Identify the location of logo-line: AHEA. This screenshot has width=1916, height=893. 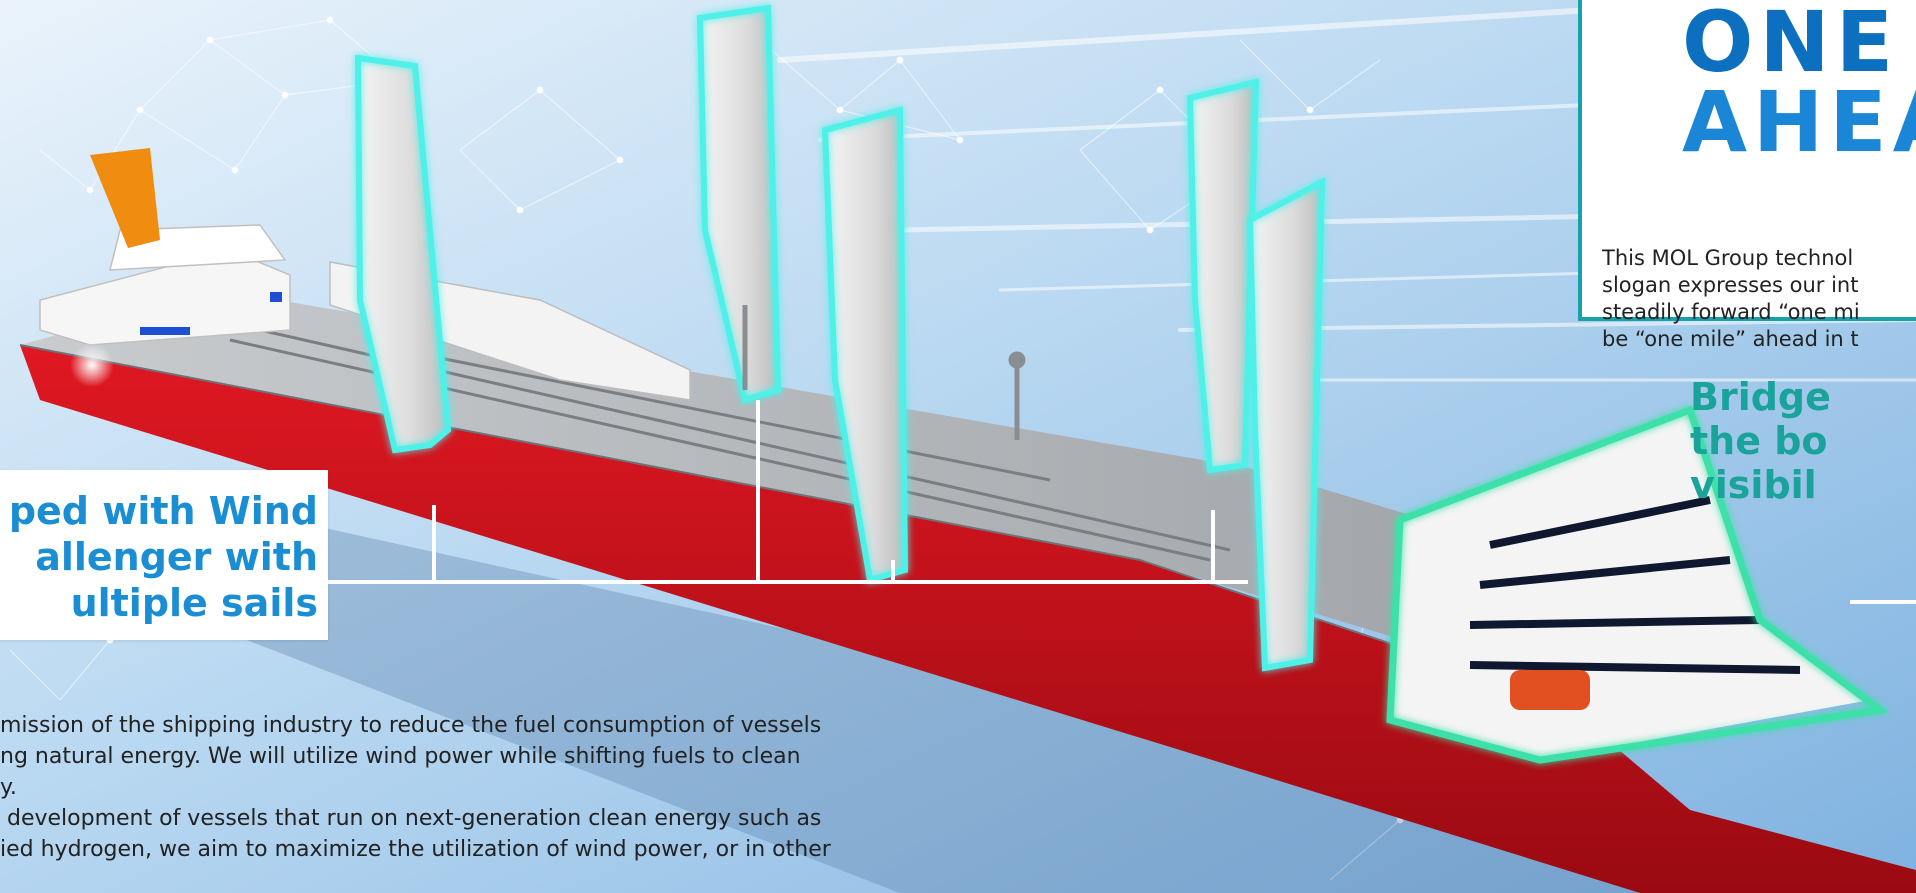
(1799, 122).